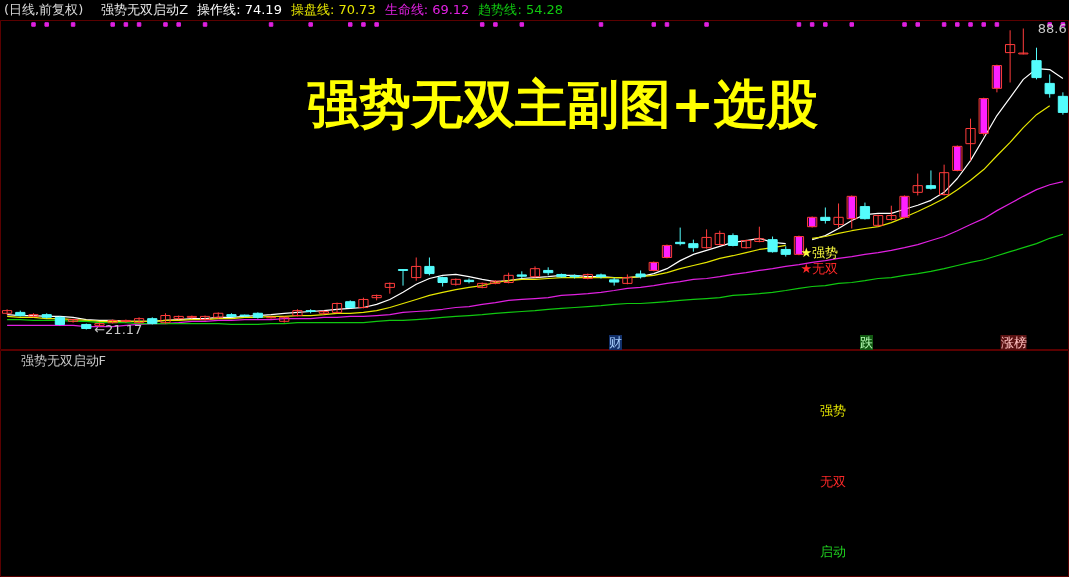 The width and height of the screenshot is (1069, 577). What do you see at coordinates (44, 9) in the screenshot?
I see `chart-subtitle: (日线,前复权)` at bounding box center [44, 9].